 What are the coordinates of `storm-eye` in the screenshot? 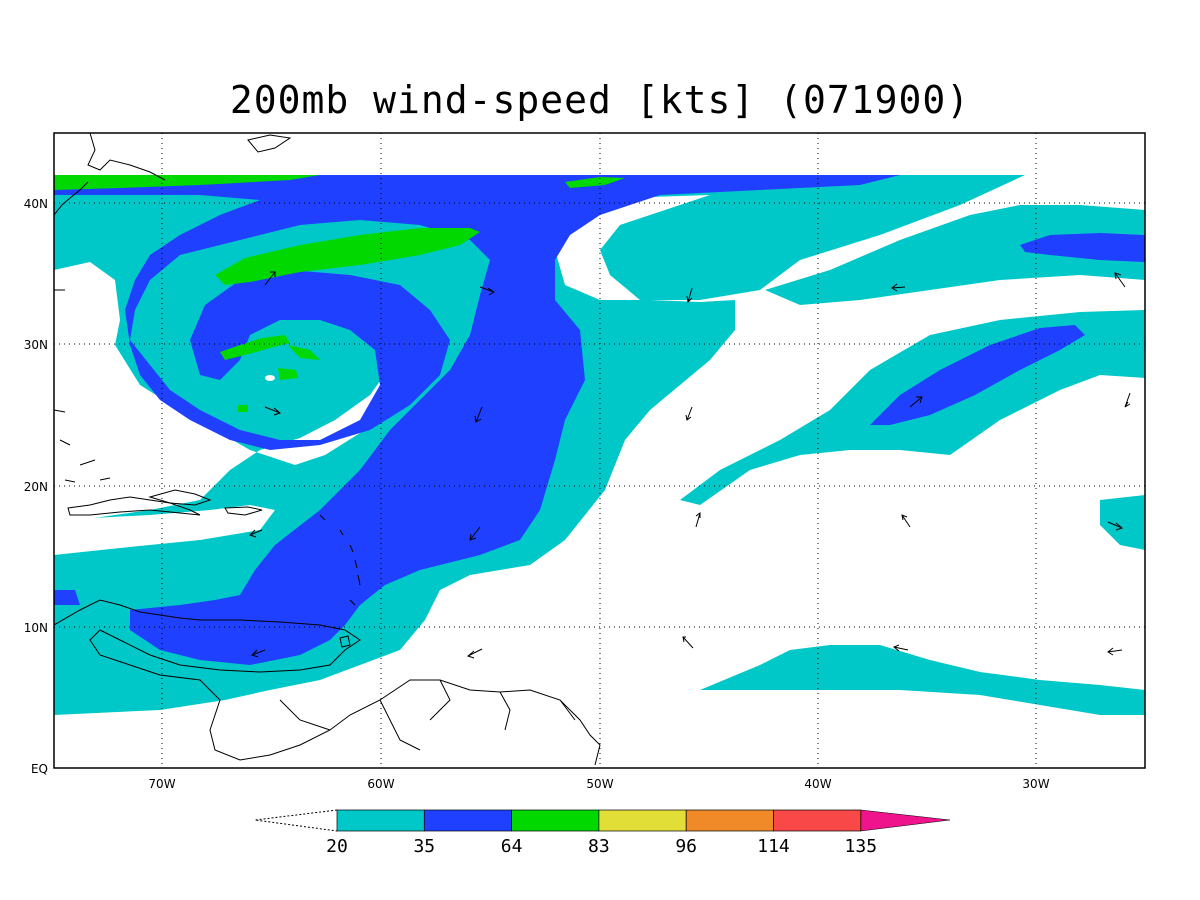 It's located at (270, 378).